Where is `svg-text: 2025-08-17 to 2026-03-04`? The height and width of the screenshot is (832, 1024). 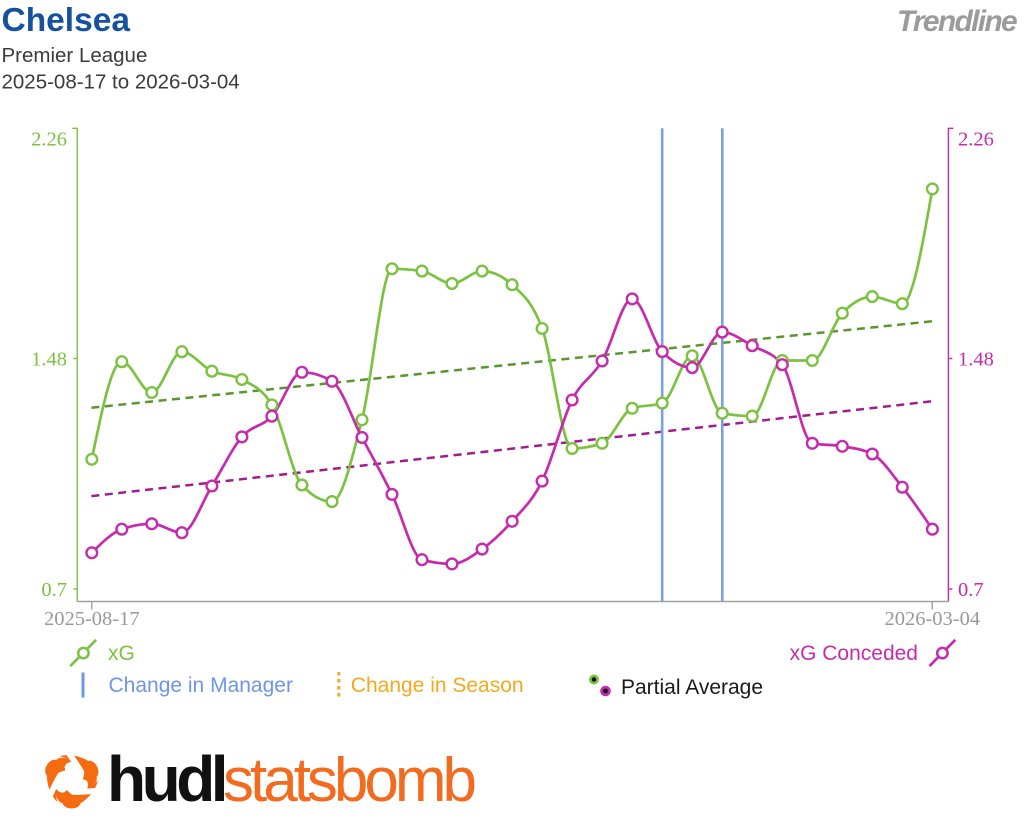
svg-text: 2025-08-17 to 2026-03-04 is located at coordinates (121, 81).